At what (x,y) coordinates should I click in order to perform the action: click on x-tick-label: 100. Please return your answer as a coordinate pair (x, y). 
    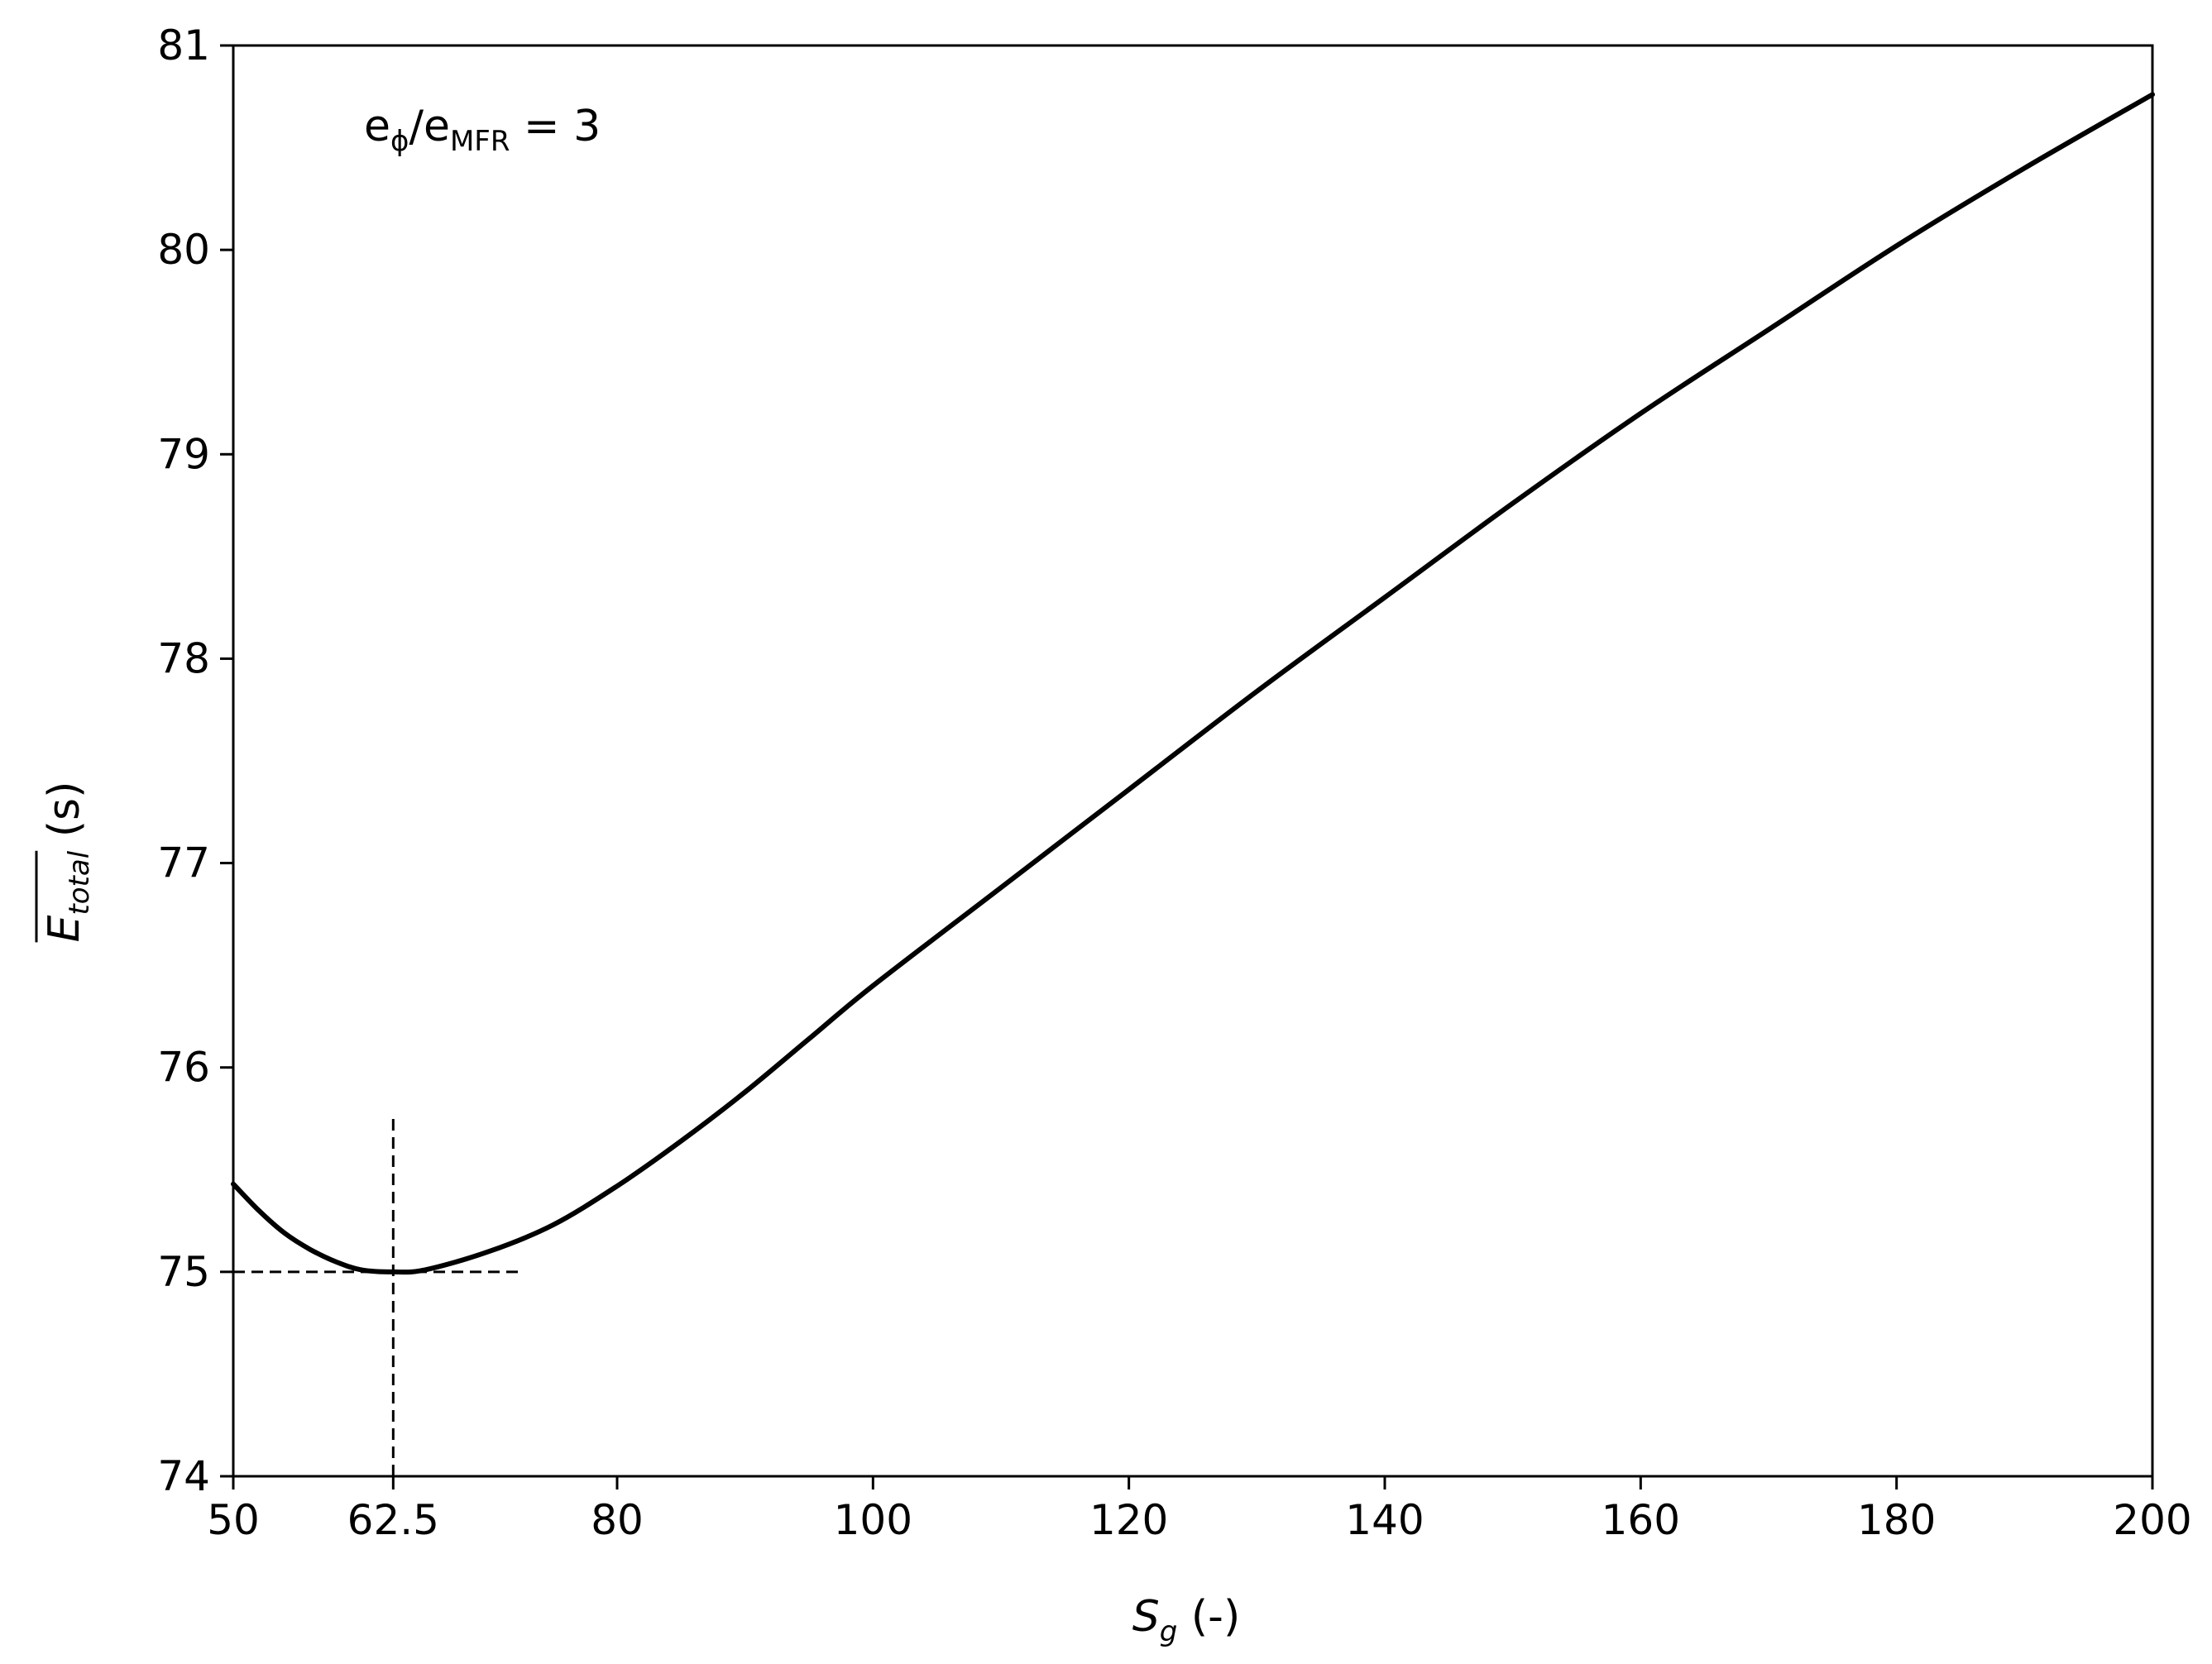
    Looking at the image, I should click on (873, 1520).